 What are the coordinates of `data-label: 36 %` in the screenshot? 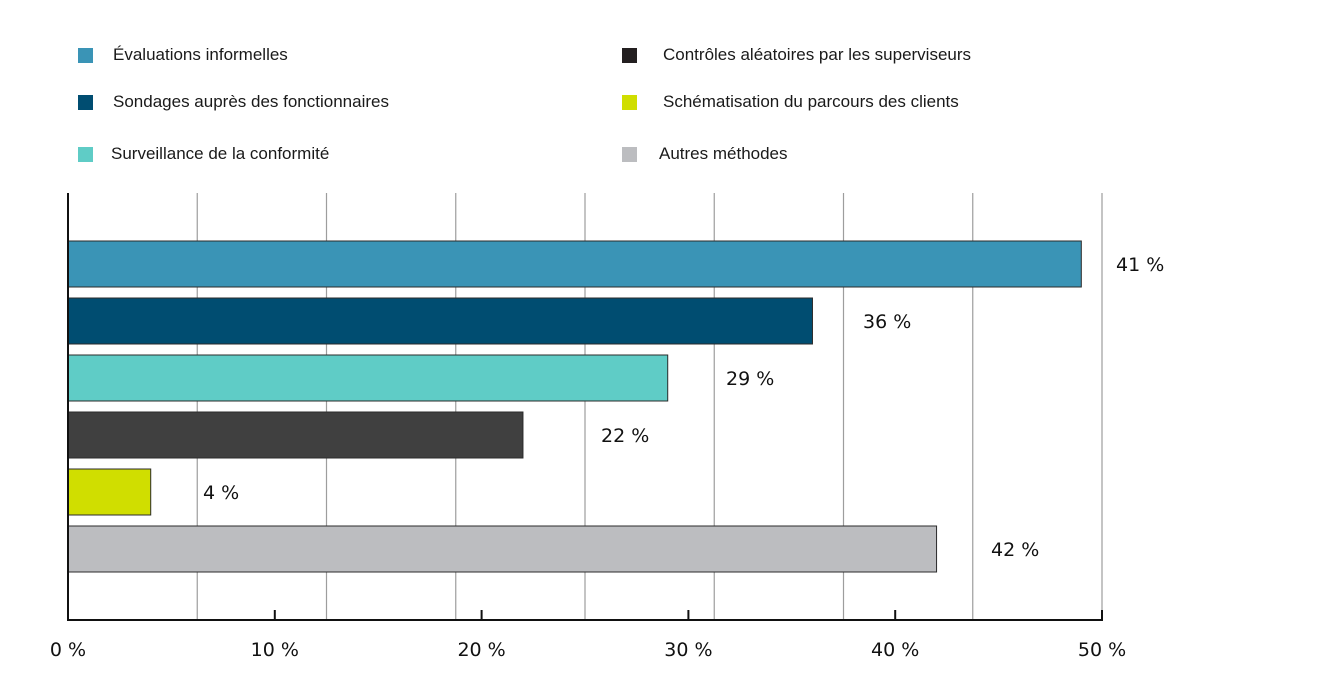 It's located at (887, 322).